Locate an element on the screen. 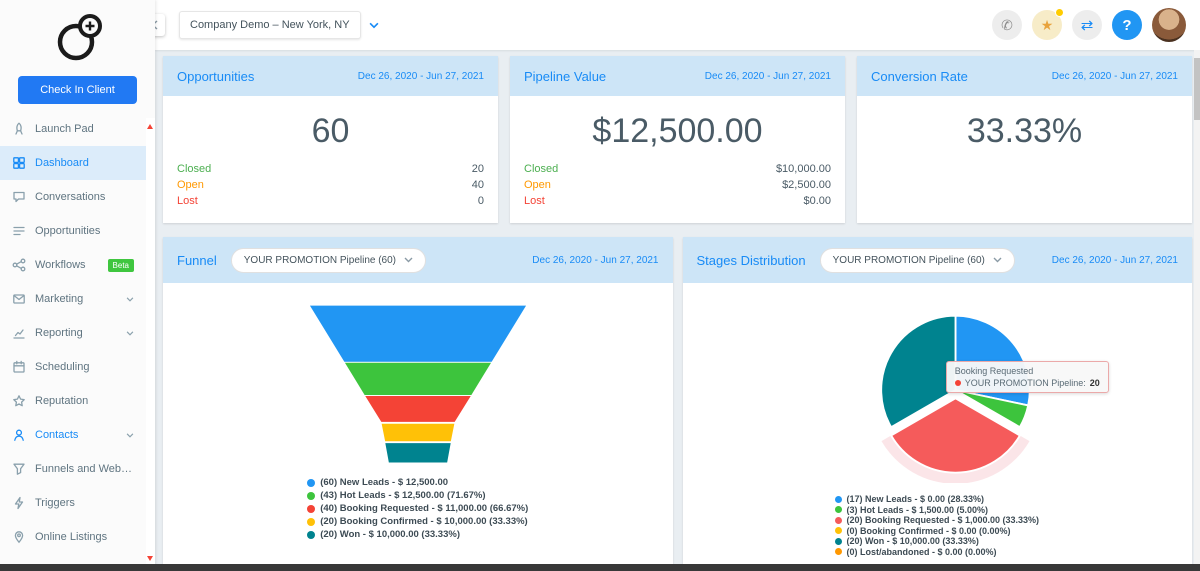 The width and height of the screenshot is (1200, 571). sidebar-item-scheduling: Scheduling is located at coordinates (73, 367).